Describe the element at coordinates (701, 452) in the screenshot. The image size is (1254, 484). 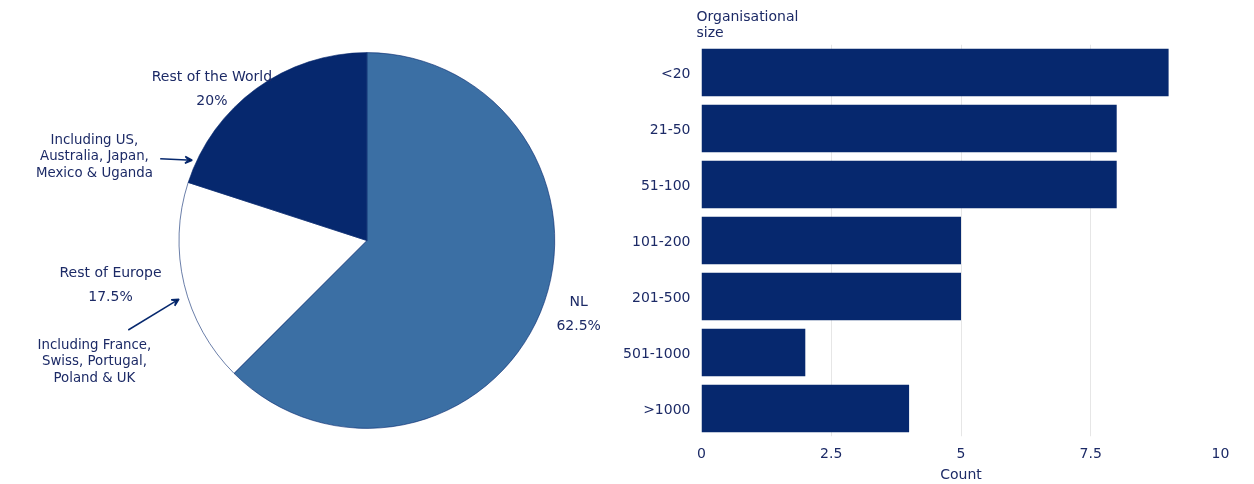
I see `x-tick-label: 0` at that location.